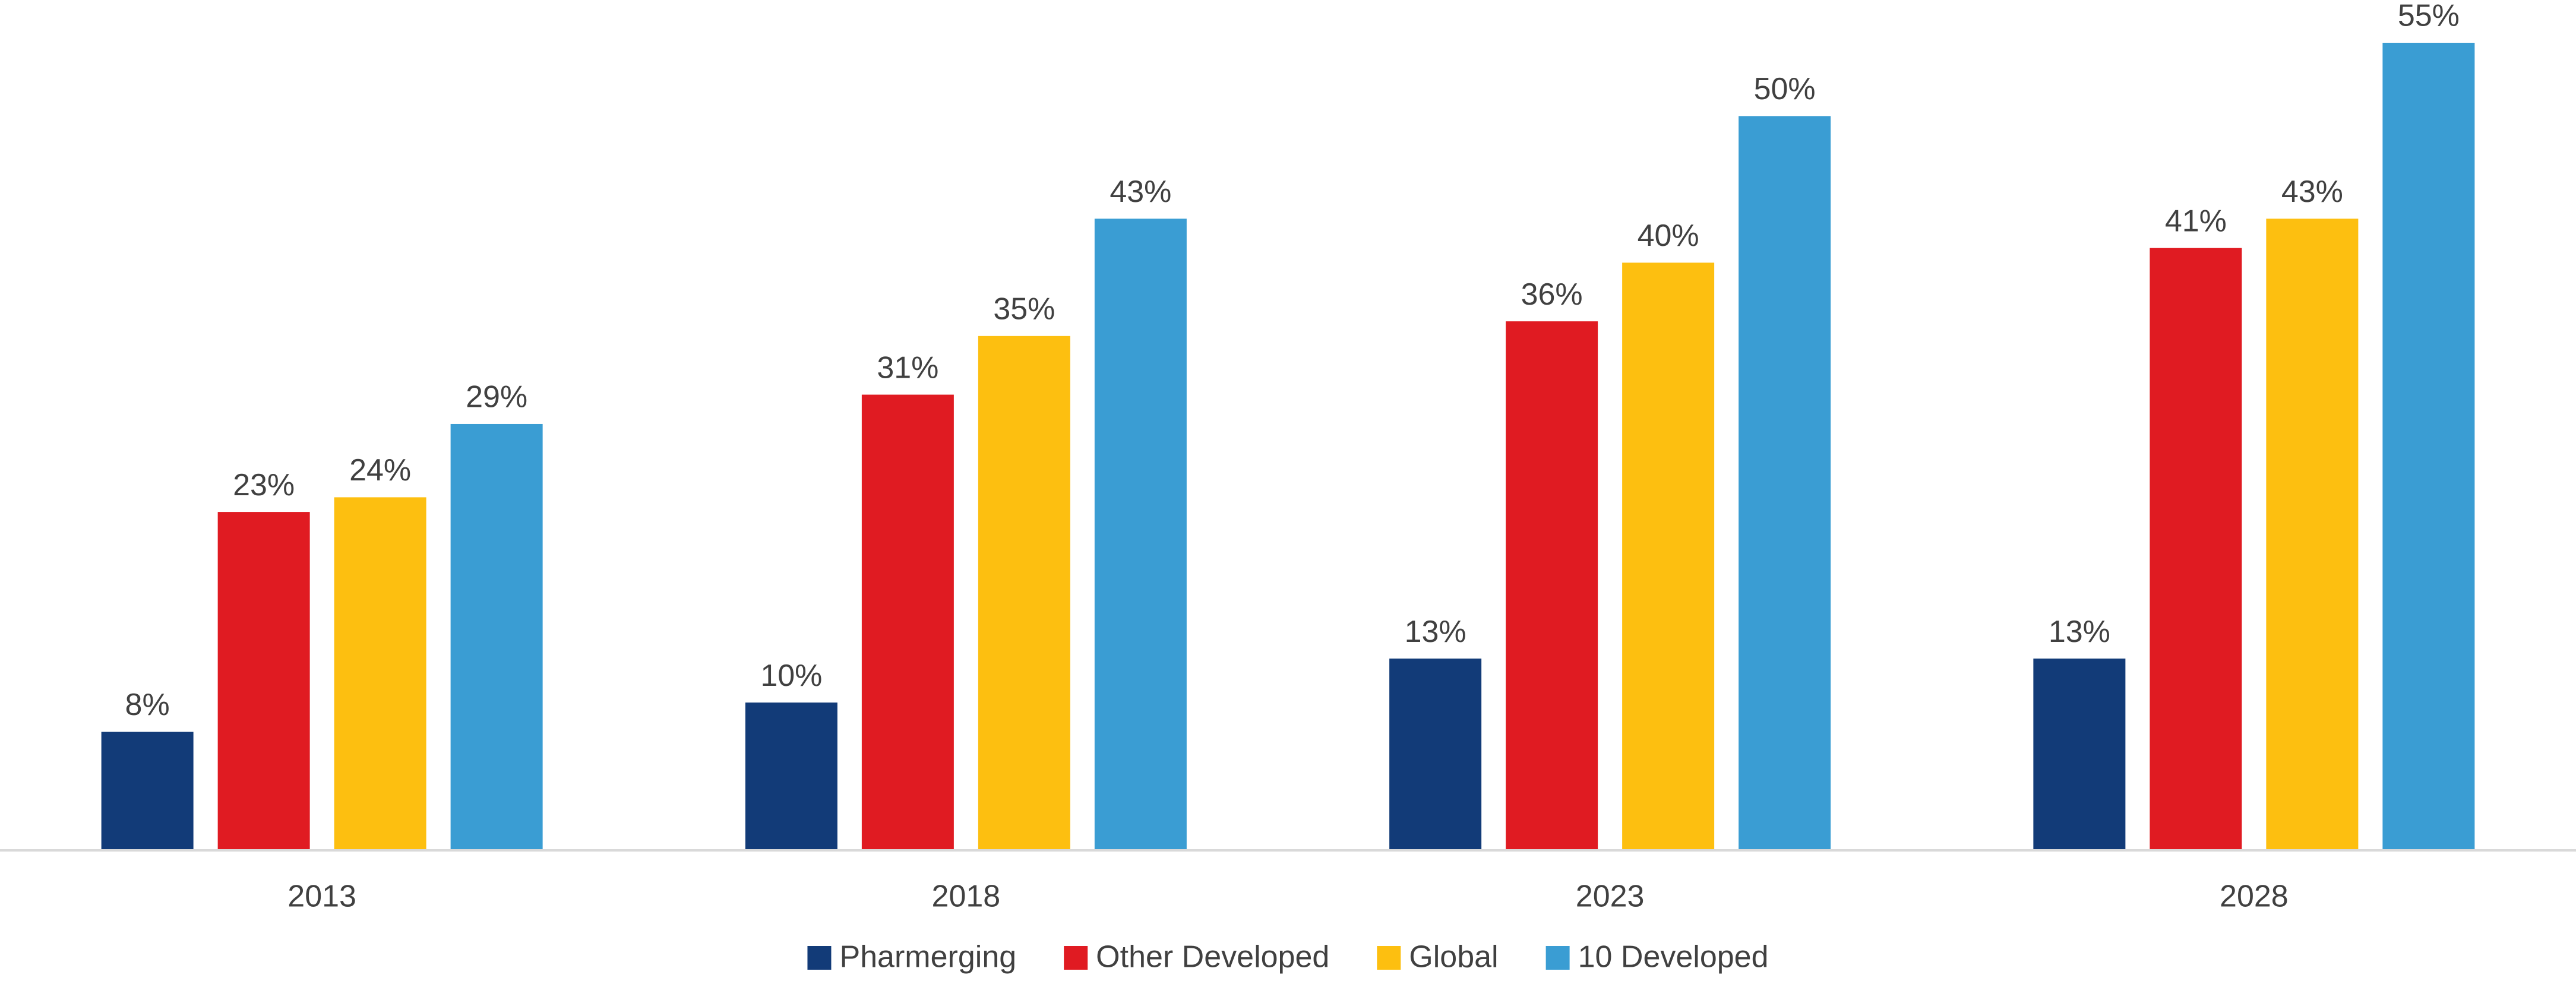 This screenshot has width=2576, height=981. Describe the element at coordinates (2196, 221) in the screenshot. I see `data-label: 41%` at that location.